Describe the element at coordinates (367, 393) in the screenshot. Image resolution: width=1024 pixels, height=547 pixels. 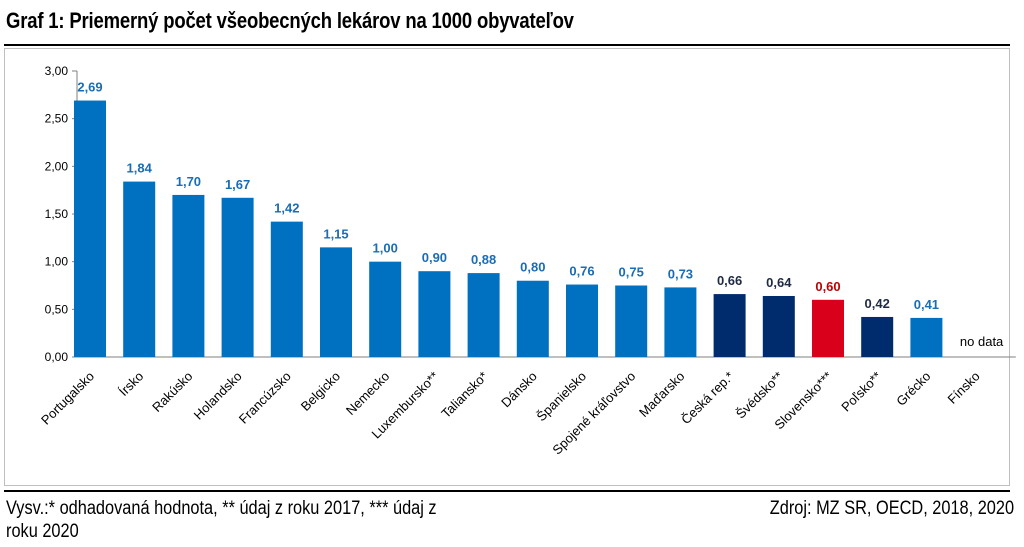
I see `x-tick-label: Nemecko` at that location.